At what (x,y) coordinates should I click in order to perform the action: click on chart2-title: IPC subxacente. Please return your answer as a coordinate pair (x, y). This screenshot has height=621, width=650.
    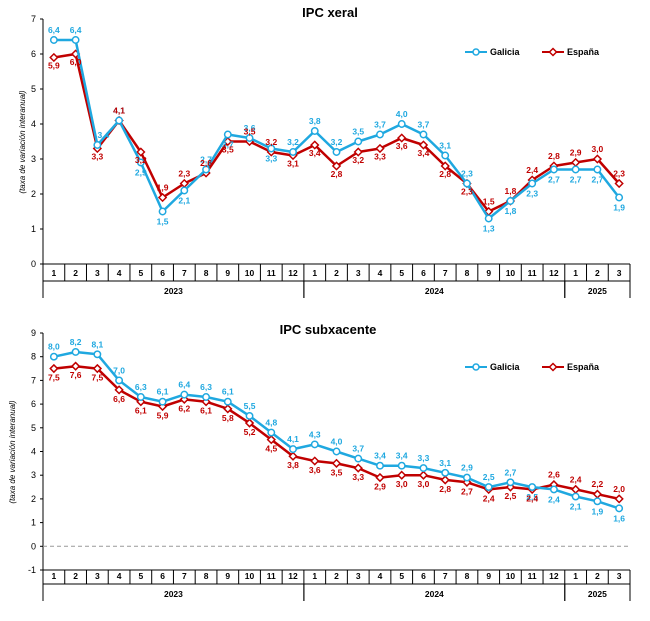
    Looking at the image, I should click on (328, 329).